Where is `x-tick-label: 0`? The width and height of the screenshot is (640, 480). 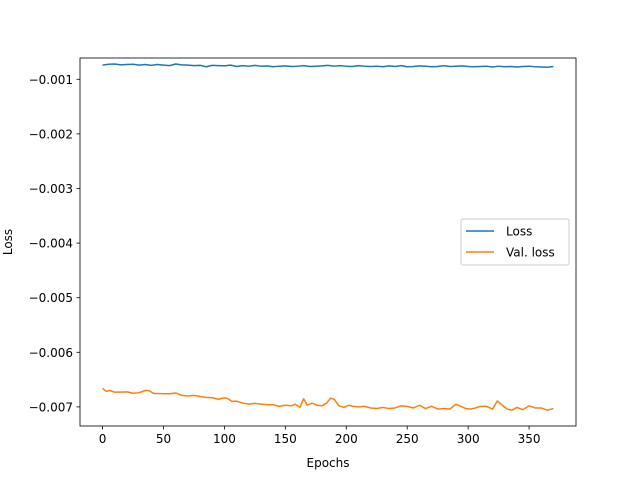 x-tick-label: 0 is located at coordinates (103, 439).